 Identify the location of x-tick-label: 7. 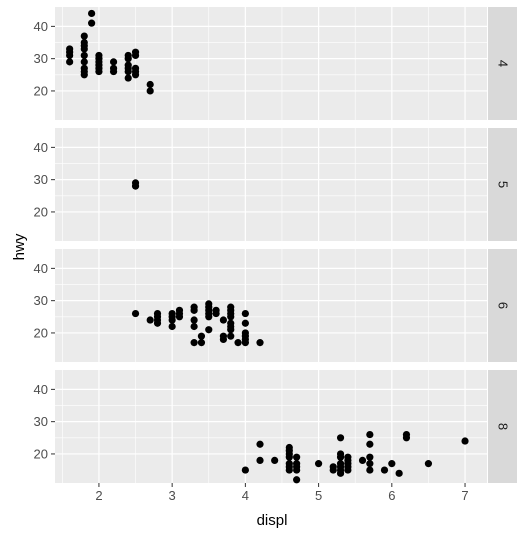
(464, 495).